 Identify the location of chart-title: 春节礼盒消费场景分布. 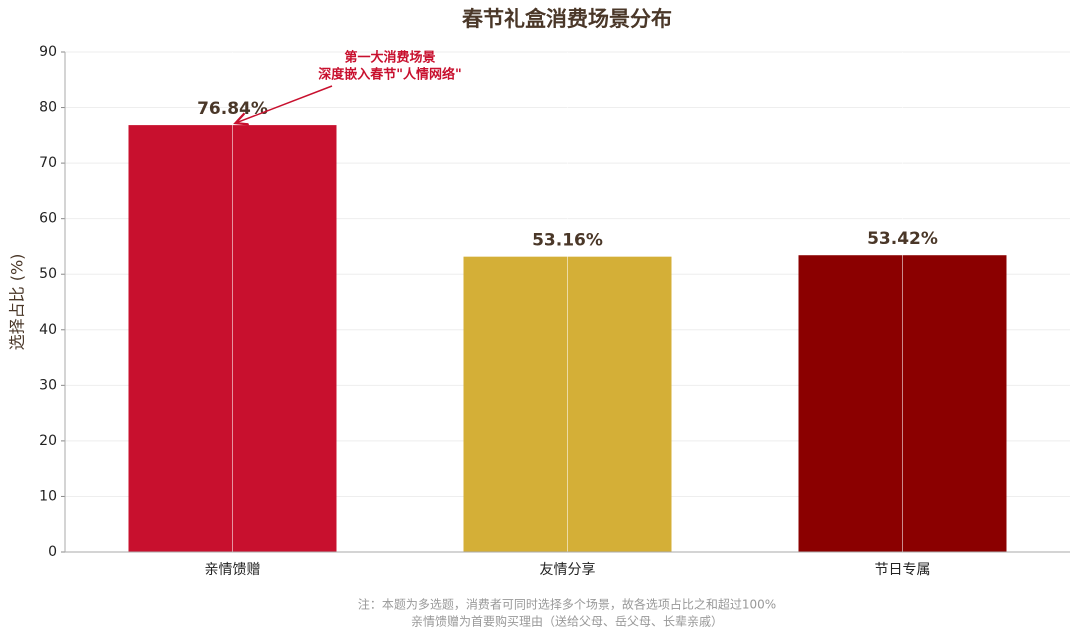
(567, 19).